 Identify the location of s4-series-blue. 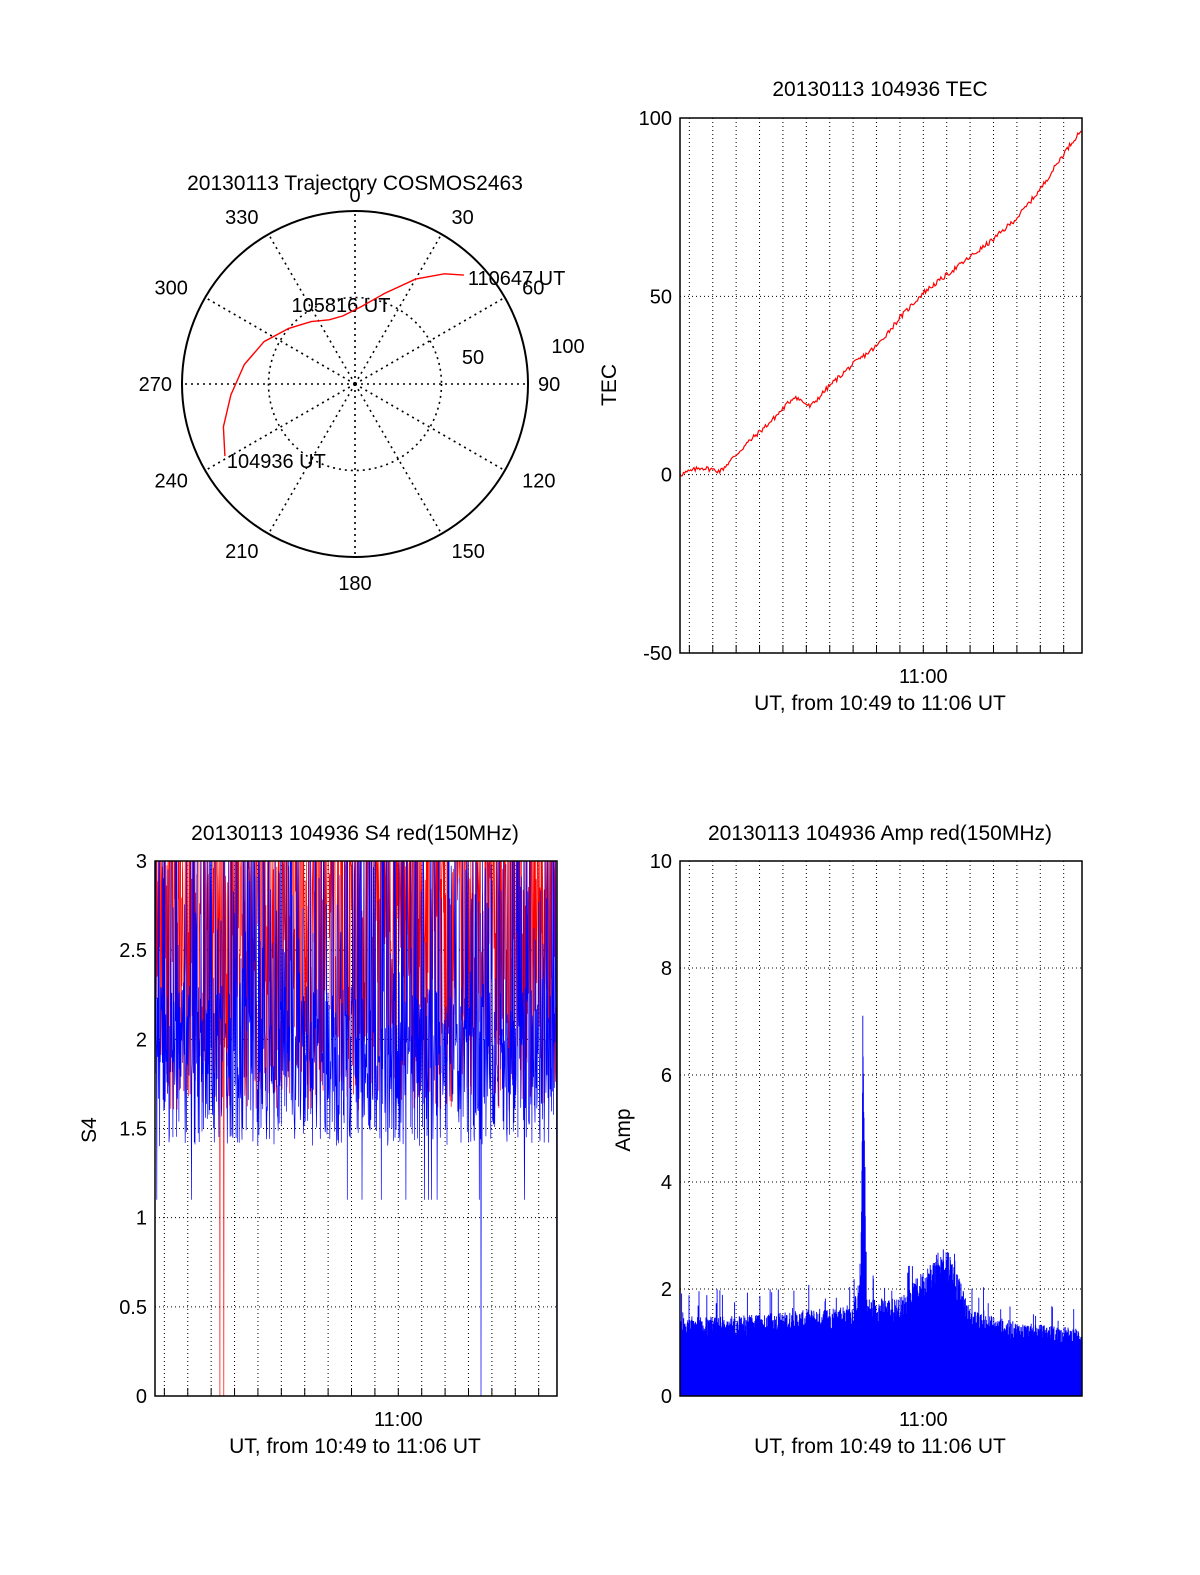
(356, 1128).